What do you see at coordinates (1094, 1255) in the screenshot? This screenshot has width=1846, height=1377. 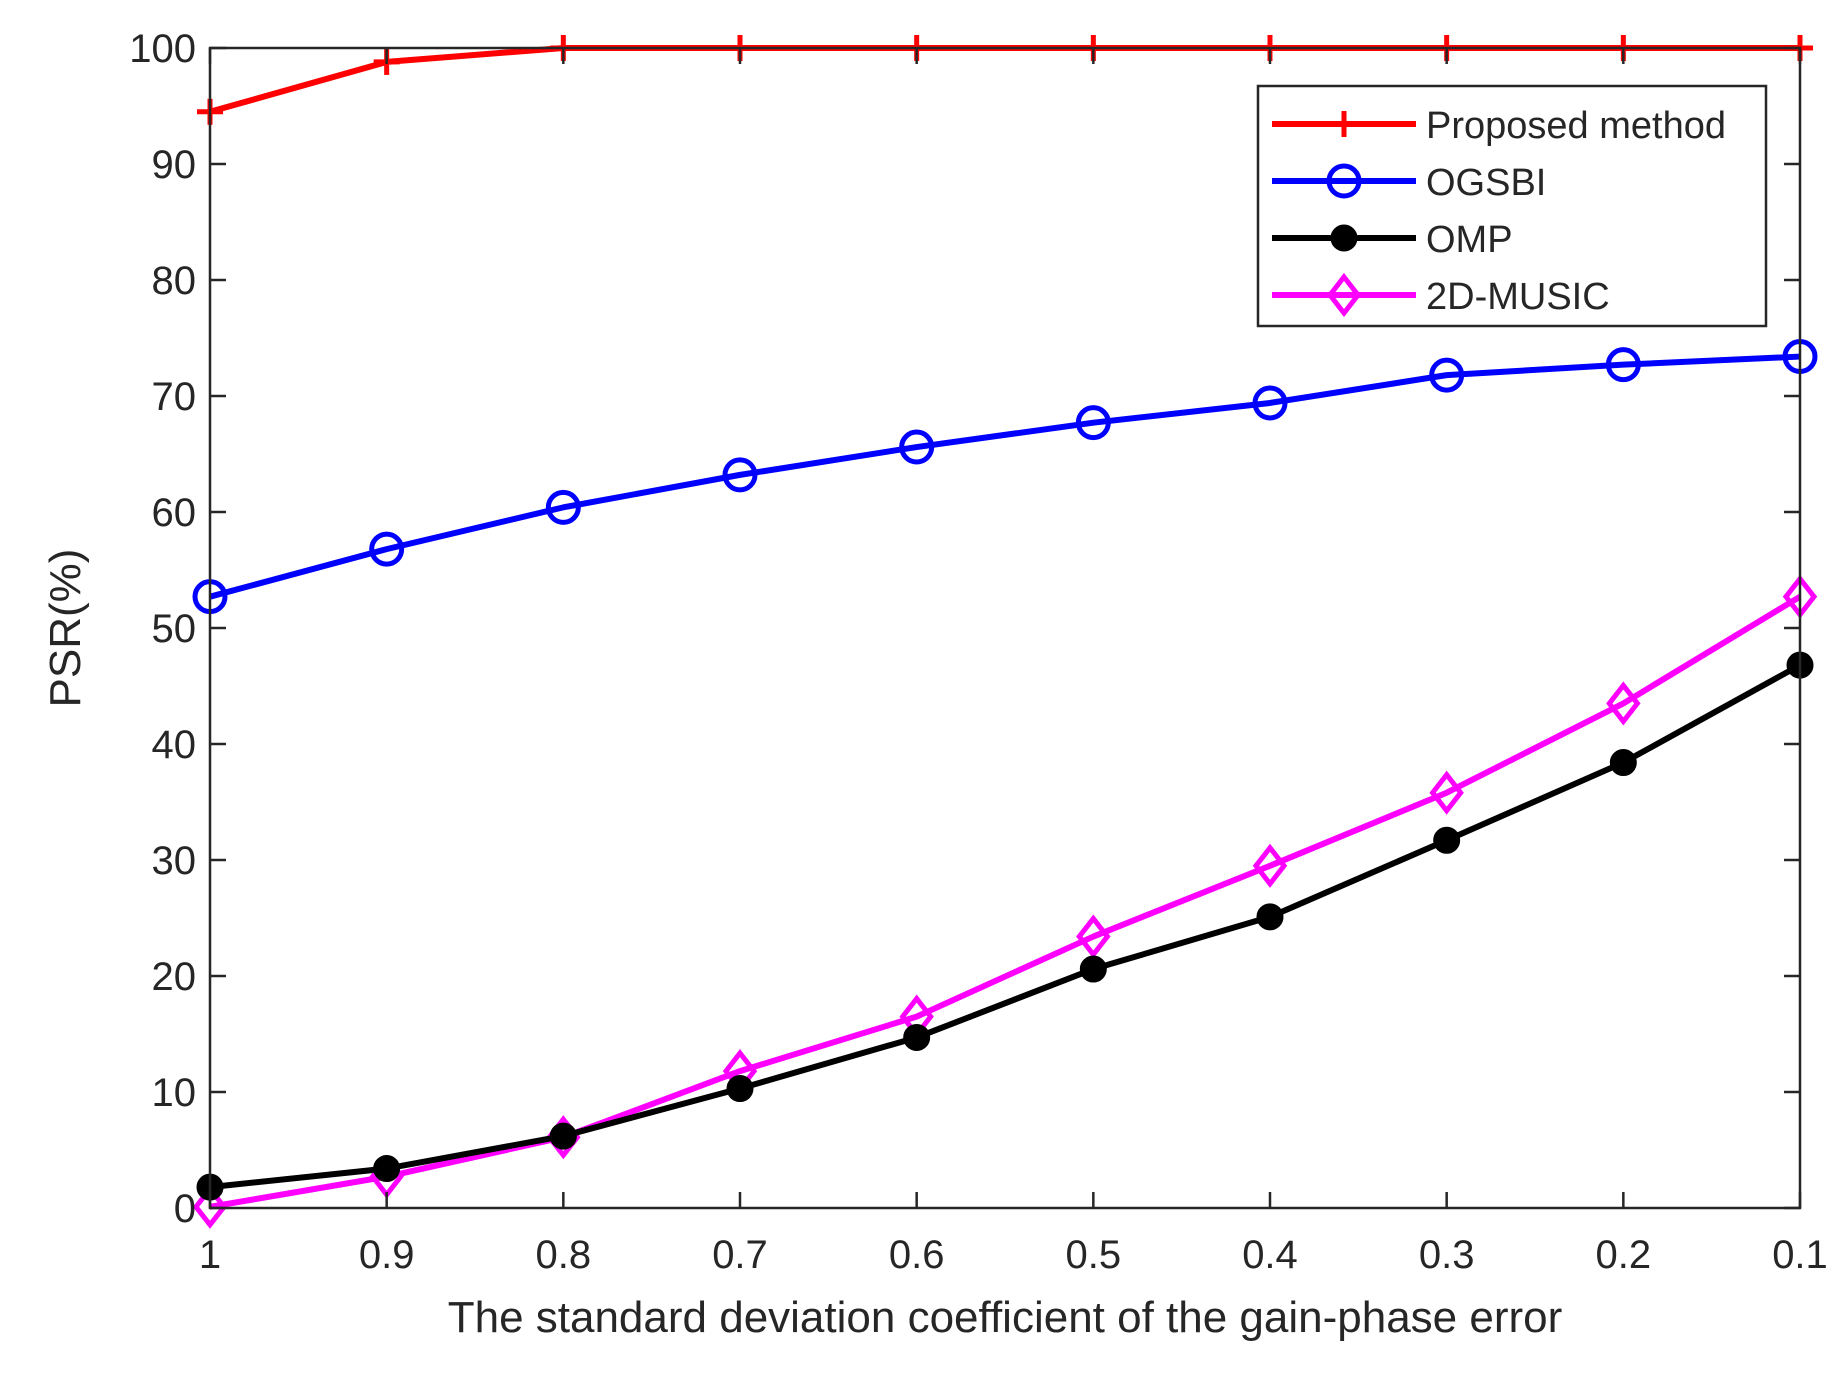 I see `x-tick-label: 0.5` at bounding box center [1094, 1255].